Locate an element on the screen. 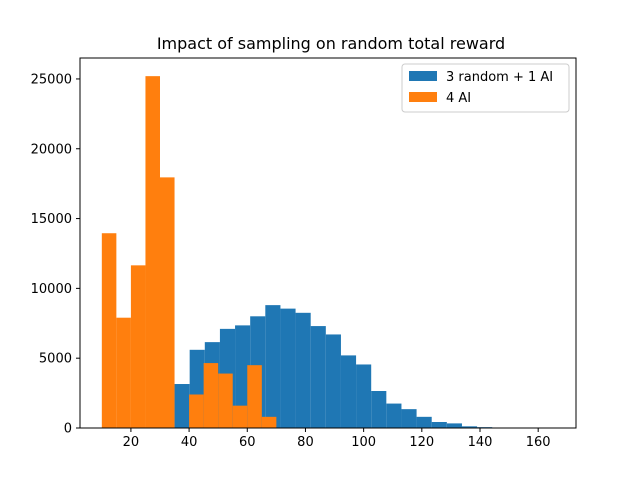 The image size is (640, 480). x-axis: 20 40 60 80 100 120 140 160 is located at coordinates (337, 439).